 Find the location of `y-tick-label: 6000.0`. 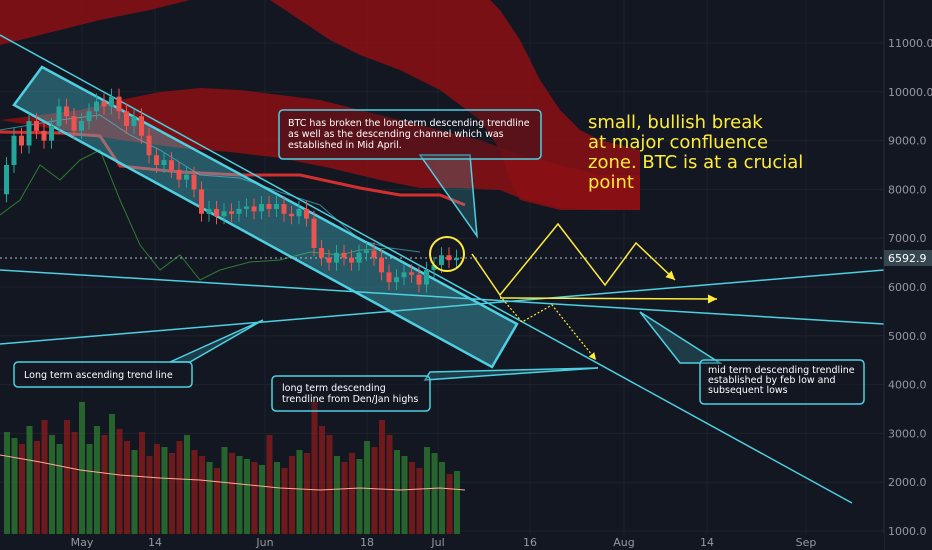

y-tick-label: 6000.0 is located at coordinates (907, 287).